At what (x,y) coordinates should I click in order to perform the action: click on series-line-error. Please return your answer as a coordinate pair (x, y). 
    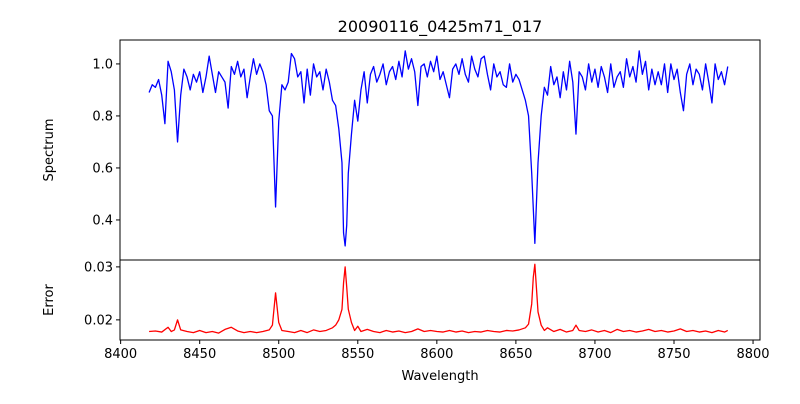
    Looking at the image, I should click on (439, 298).